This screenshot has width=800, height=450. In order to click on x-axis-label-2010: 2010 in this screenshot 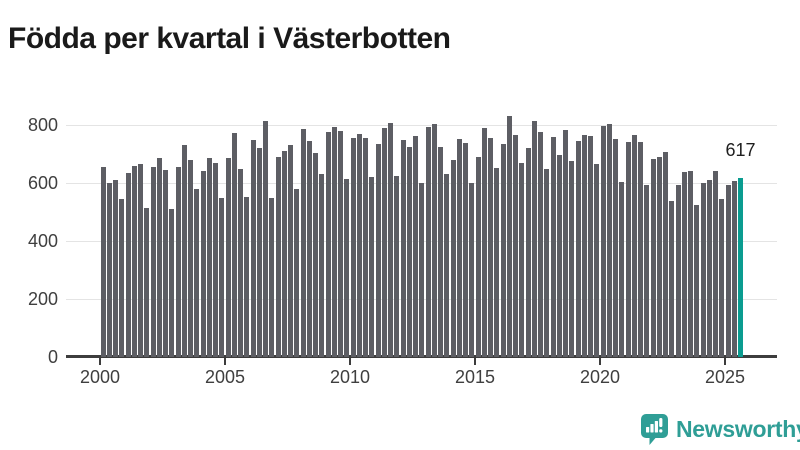, I will do `click(350, 377)`.